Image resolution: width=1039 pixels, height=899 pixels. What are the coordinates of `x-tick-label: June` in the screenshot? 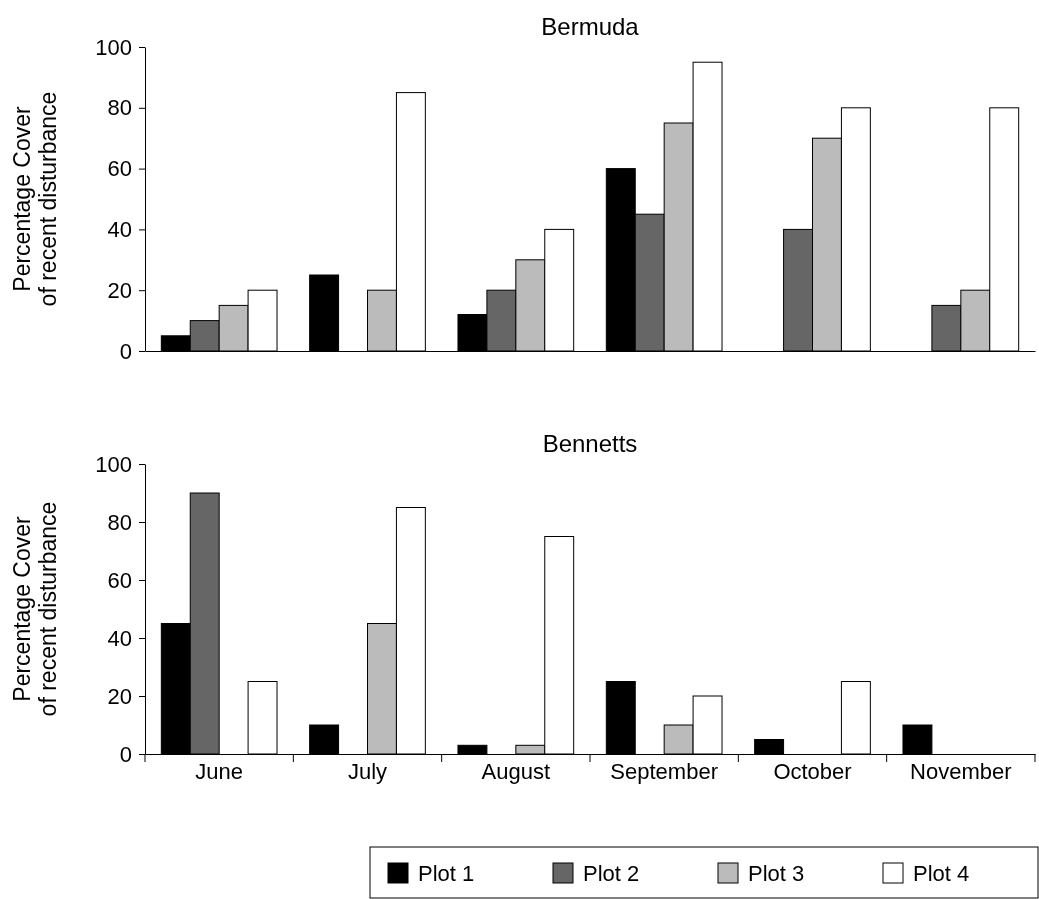 It's located at (219, 771).